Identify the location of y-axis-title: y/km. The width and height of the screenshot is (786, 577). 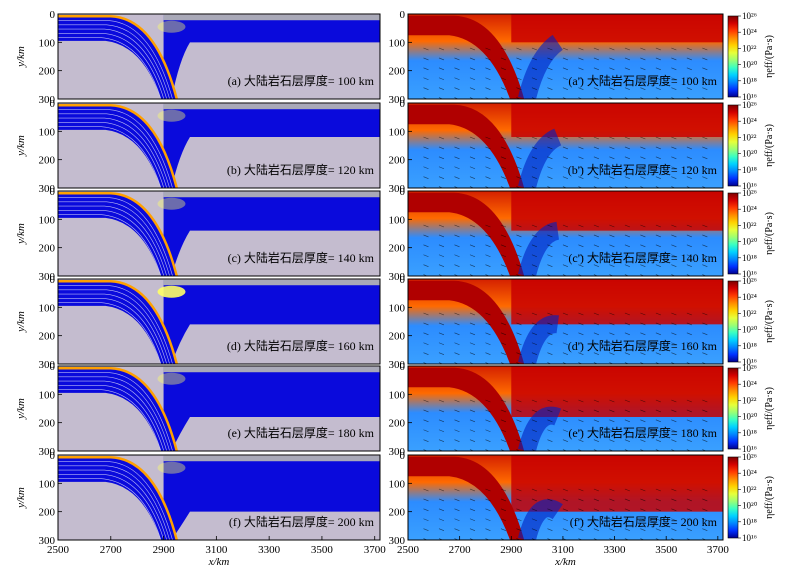
(21, 409).